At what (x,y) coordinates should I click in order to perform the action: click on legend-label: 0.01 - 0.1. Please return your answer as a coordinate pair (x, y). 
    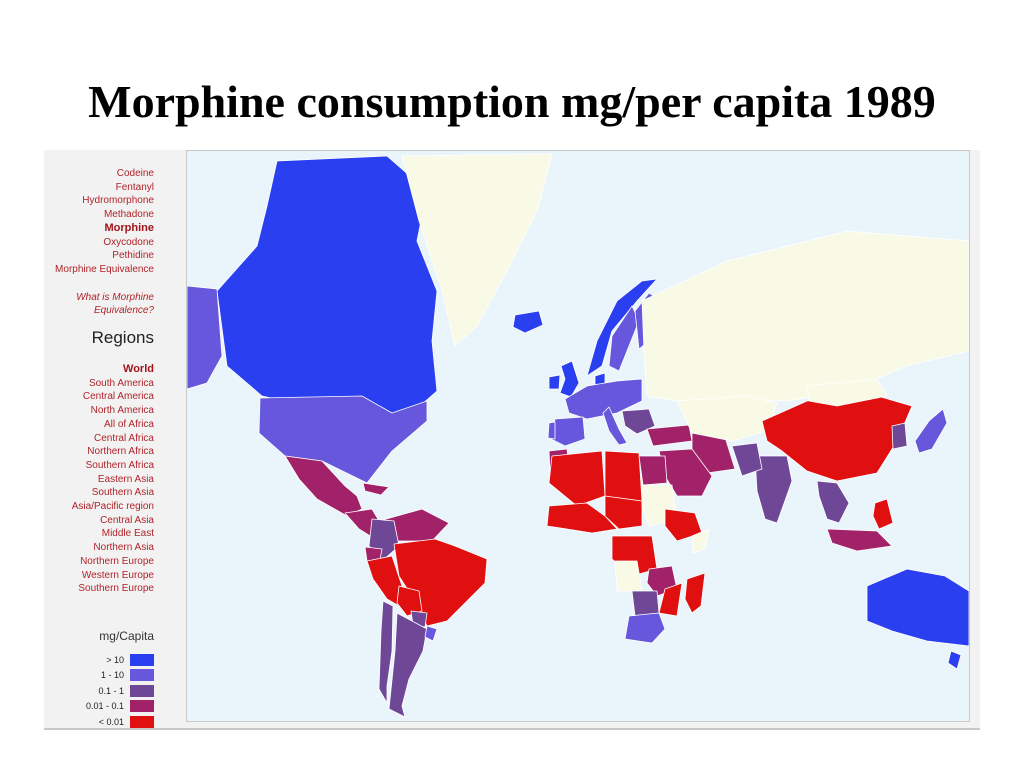
    Looking at the image, I should click on (104, 706).